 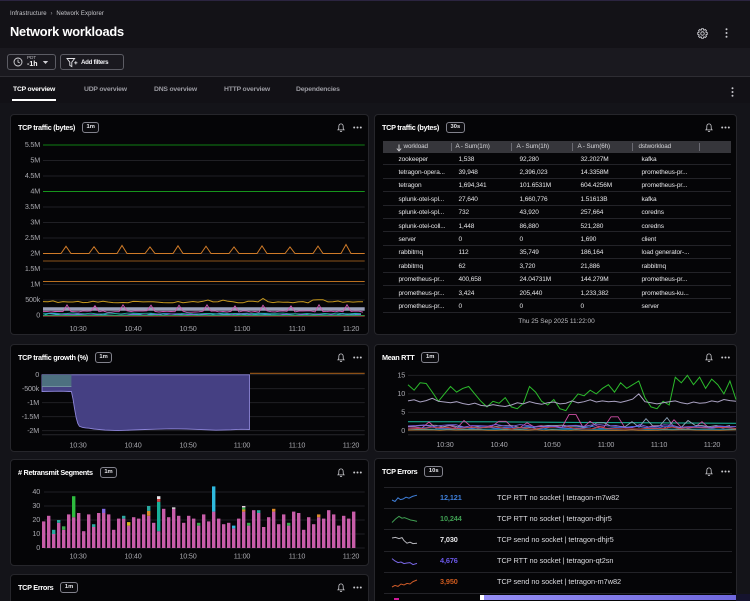 What do you see at coordinates (32, 237) in the screenshot?
I see `svg-text: 2.5M` at bounding box center [32, 237].